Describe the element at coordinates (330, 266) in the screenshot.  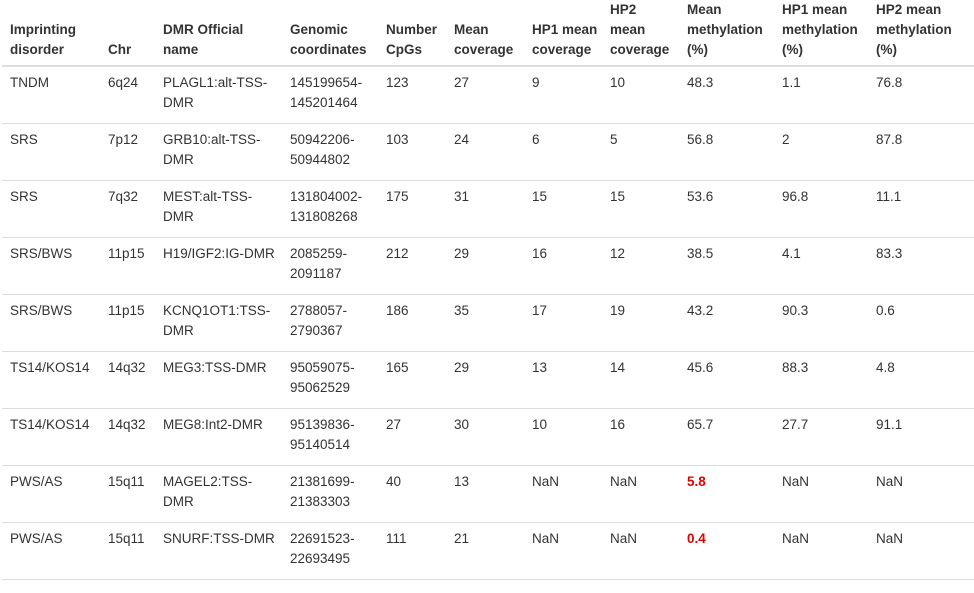
I see `table-cell: 2085259-2091187` at that location.